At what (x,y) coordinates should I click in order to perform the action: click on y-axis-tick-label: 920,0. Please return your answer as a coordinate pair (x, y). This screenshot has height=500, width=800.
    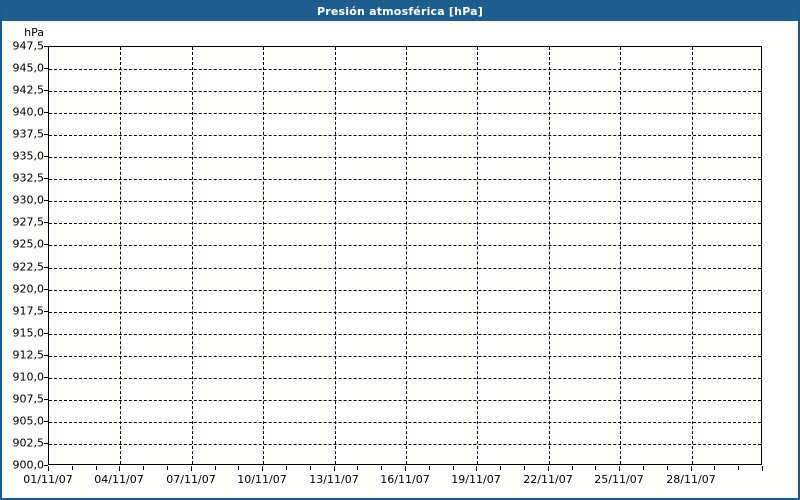
    Looking at the image, I should click on (28, 289).